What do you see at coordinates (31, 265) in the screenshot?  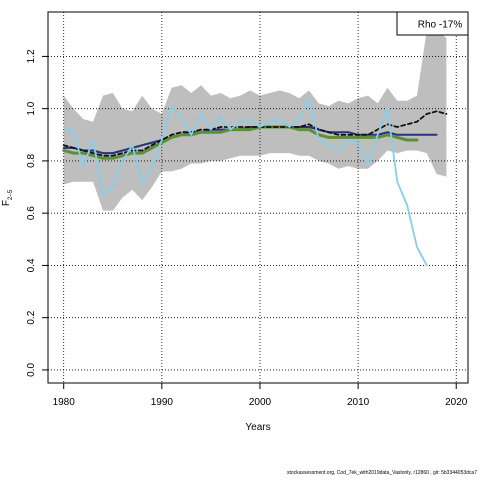 I see `y-tick-label: 0.4` at bounding box center [31, 265].